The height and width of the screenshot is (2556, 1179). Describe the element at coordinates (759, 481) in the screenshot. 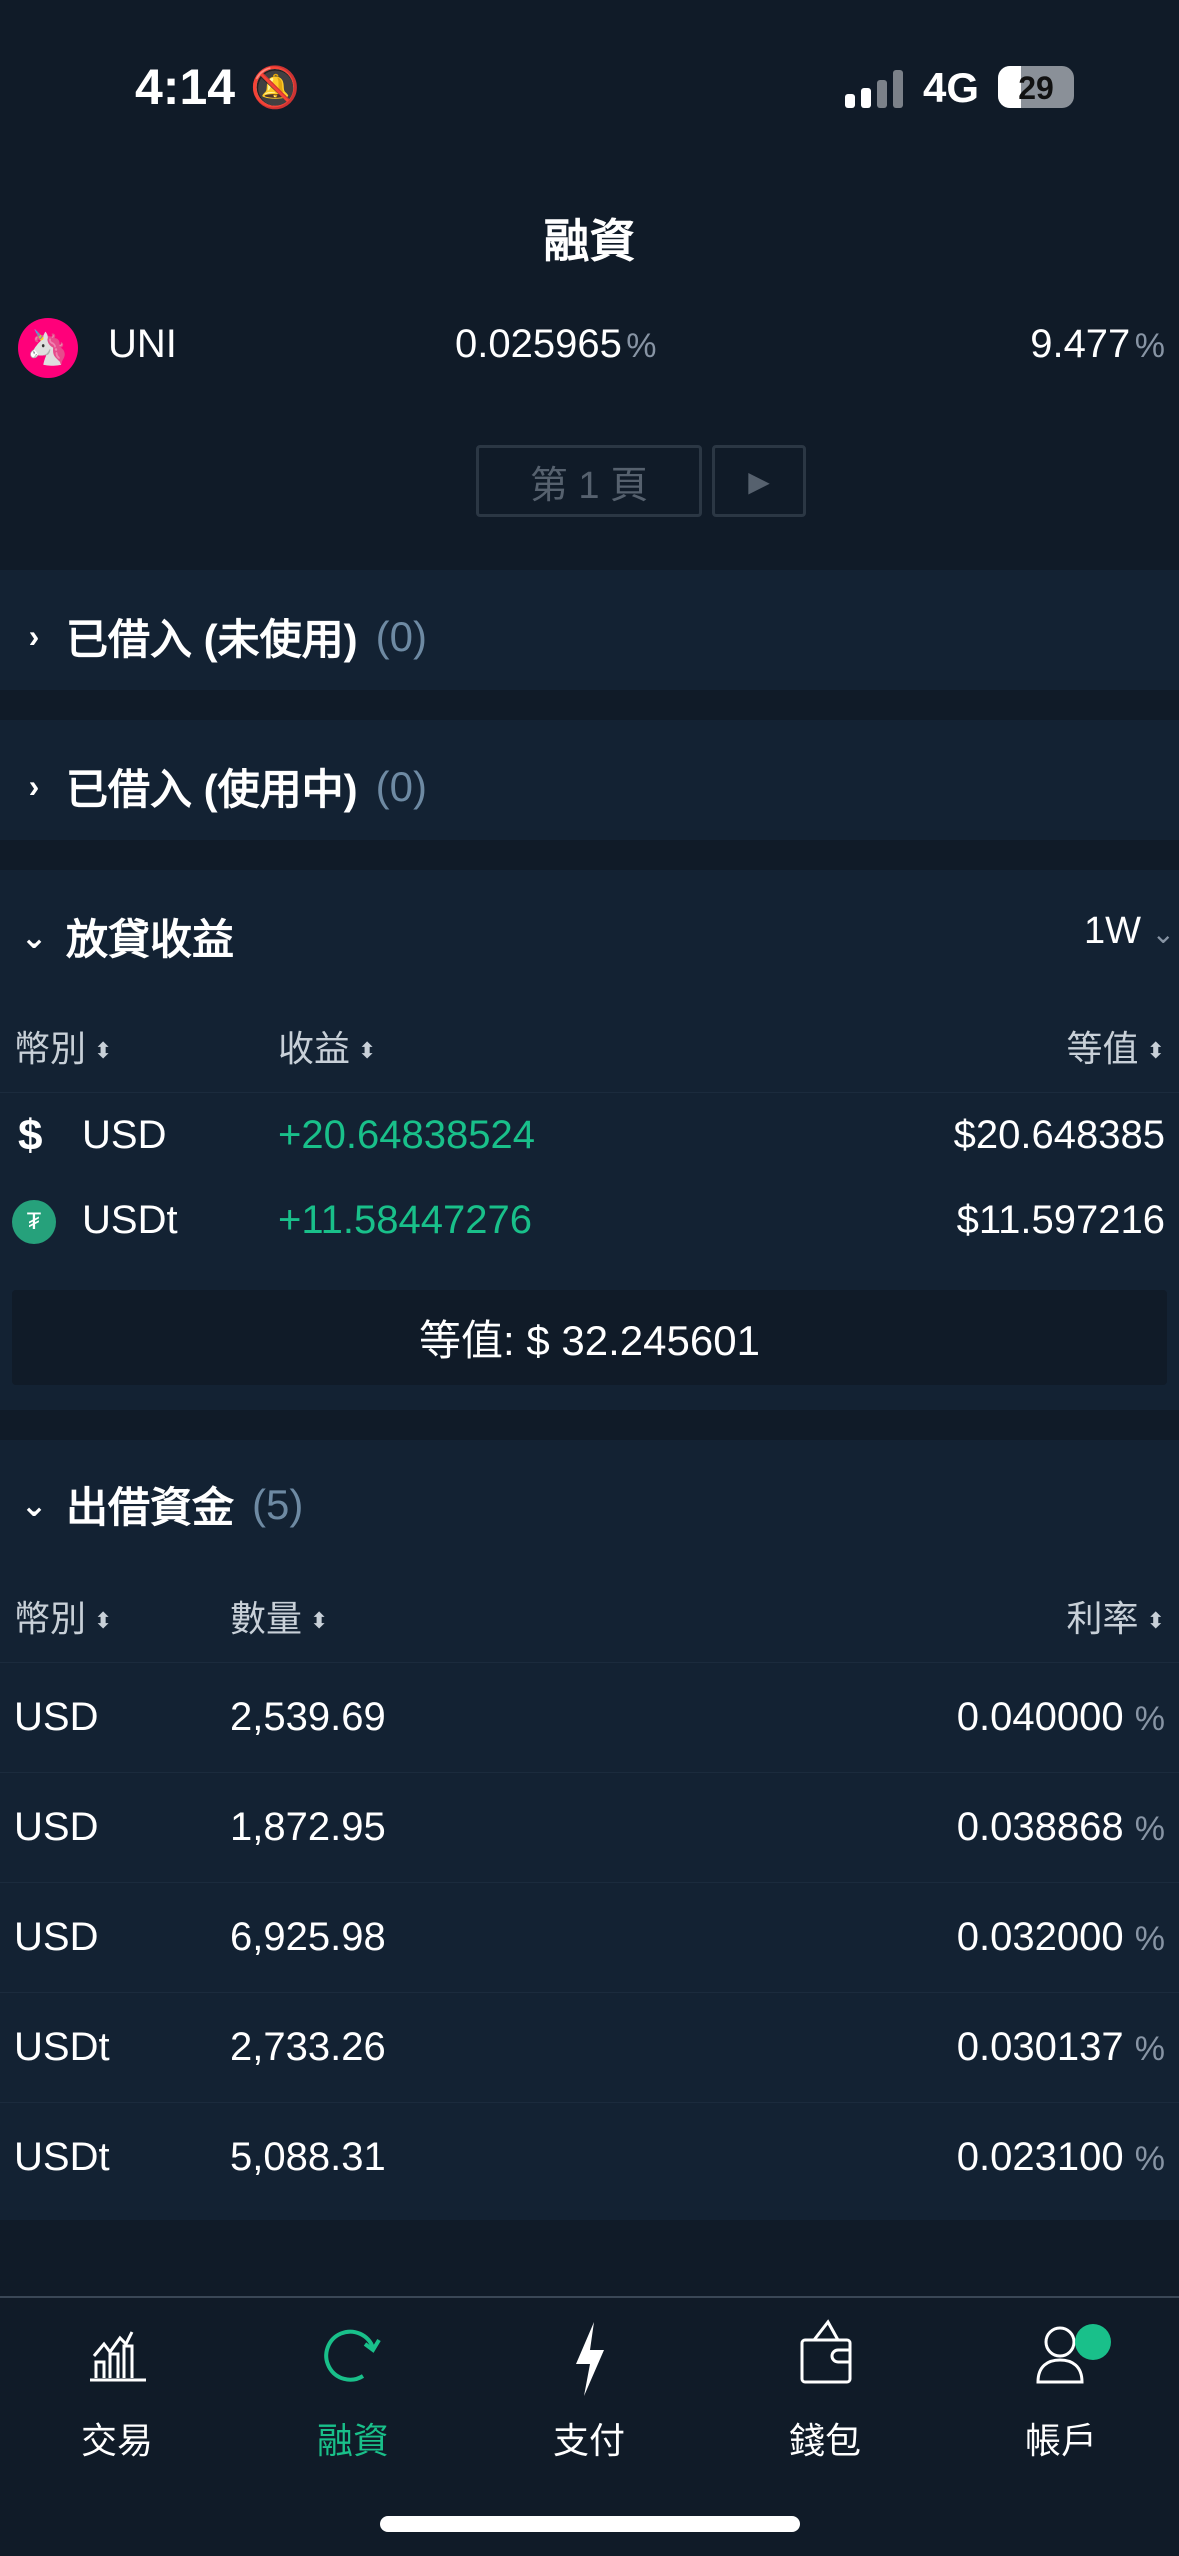

I see `next-page-button: ▶` at that location.